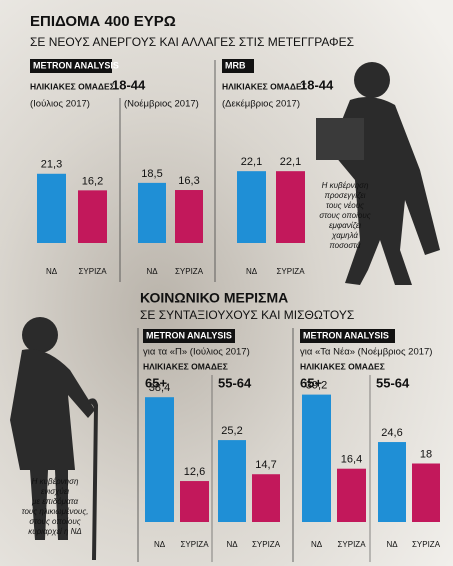 This screenshot has height=566, width=453. Describe the element at coordinates (351, 460) in the screenshot. I see `value-label: 16,4` at that location.